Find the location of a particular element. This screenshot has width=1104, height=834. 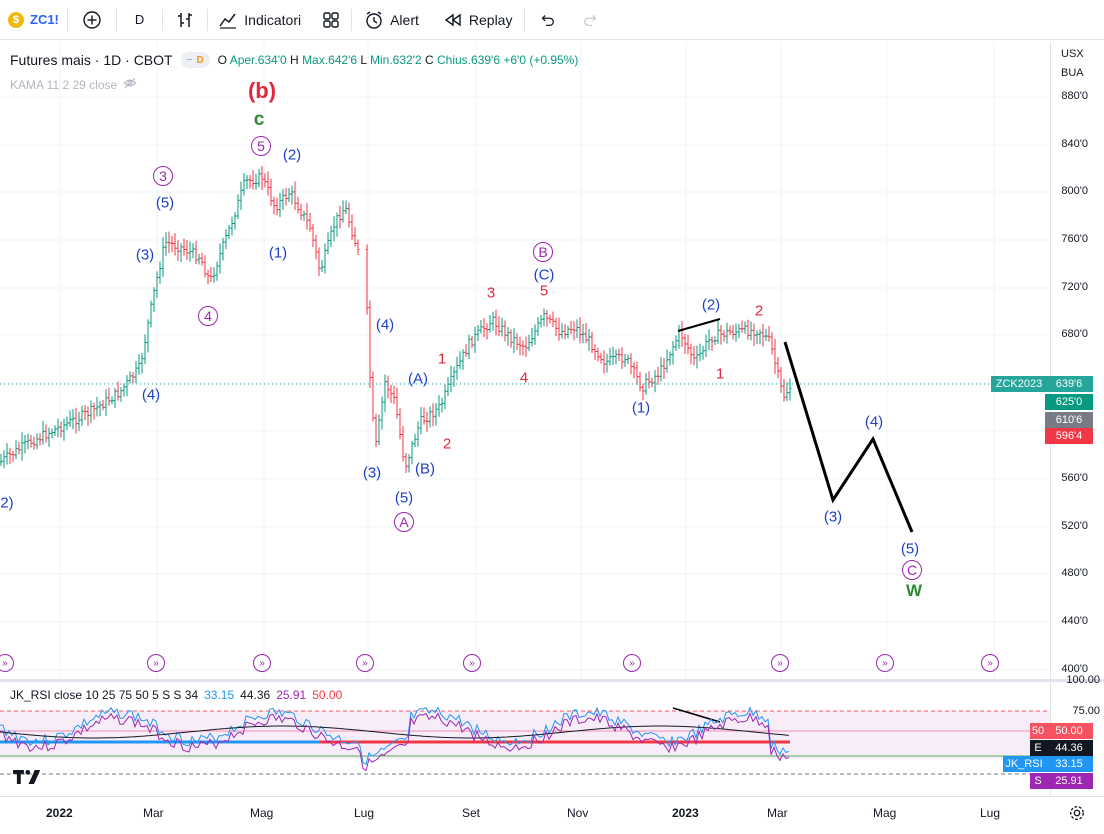

rsi-value-1: 33.15 is located at coordinates (219, 695).